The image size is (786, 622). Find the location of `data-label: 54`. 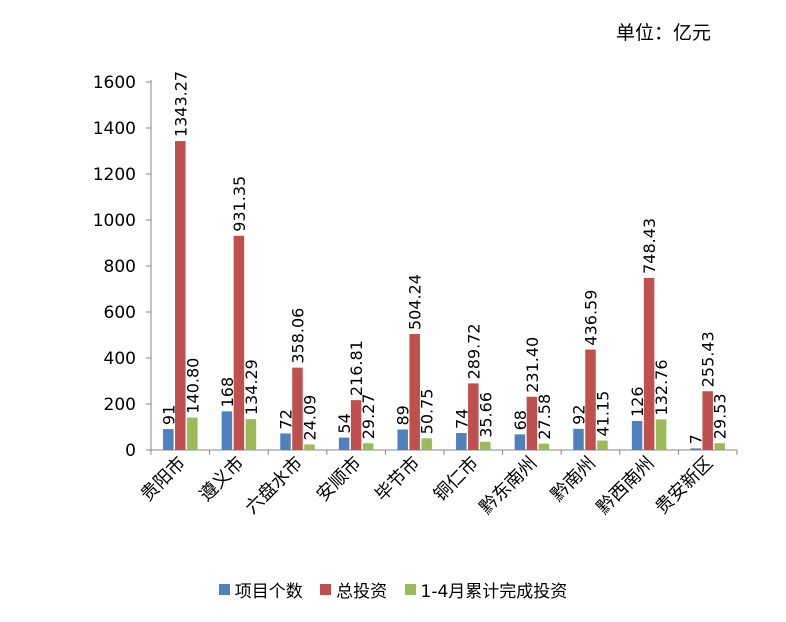

data-label: 54 is located at coordinates (344, 423).